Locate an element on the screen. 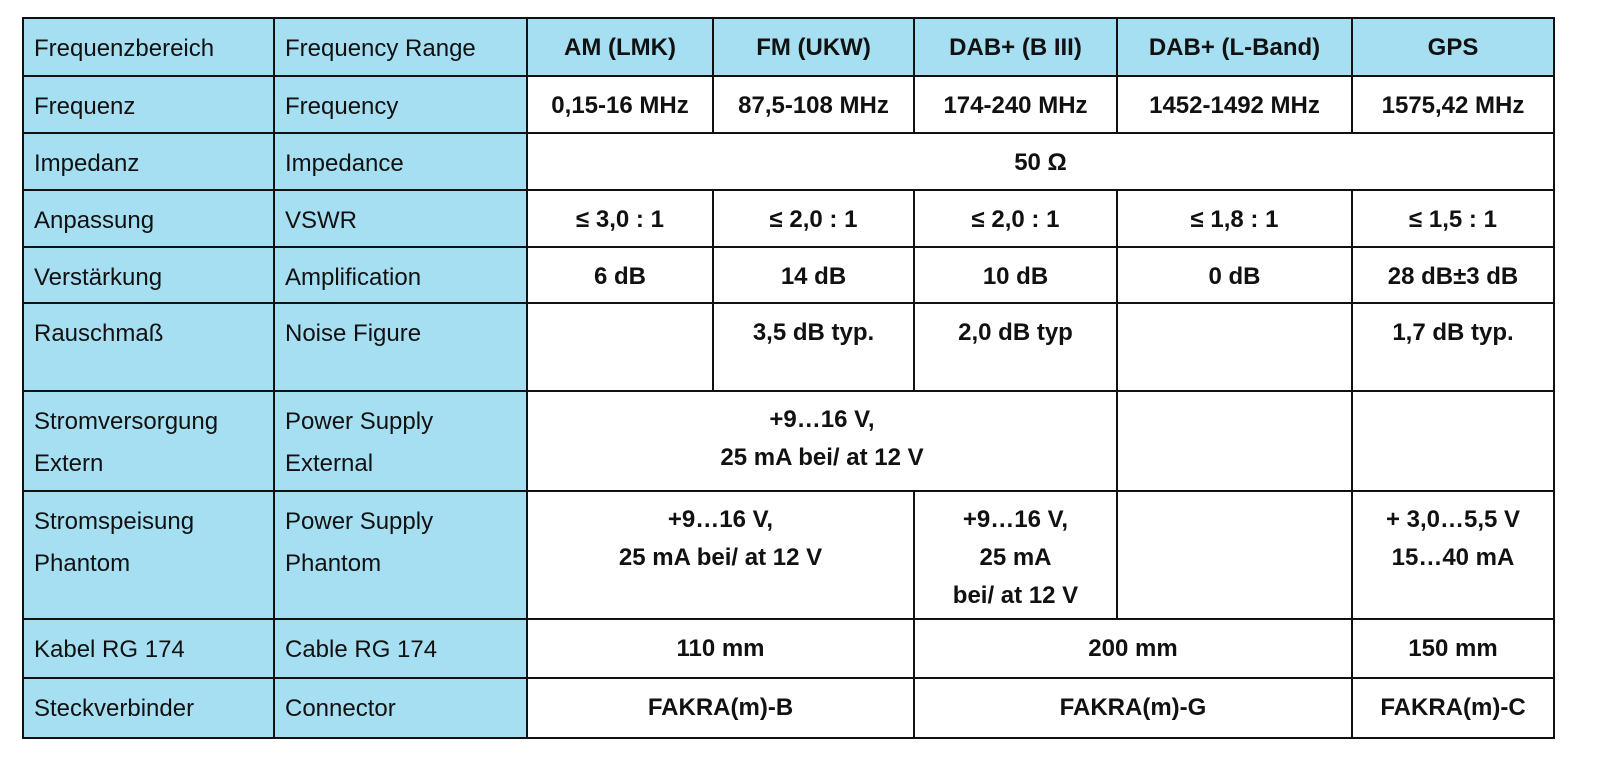 The width and height of the screenshot is (1600, 771). table-cell: Verstärkung is located at coordinates (148, 275).